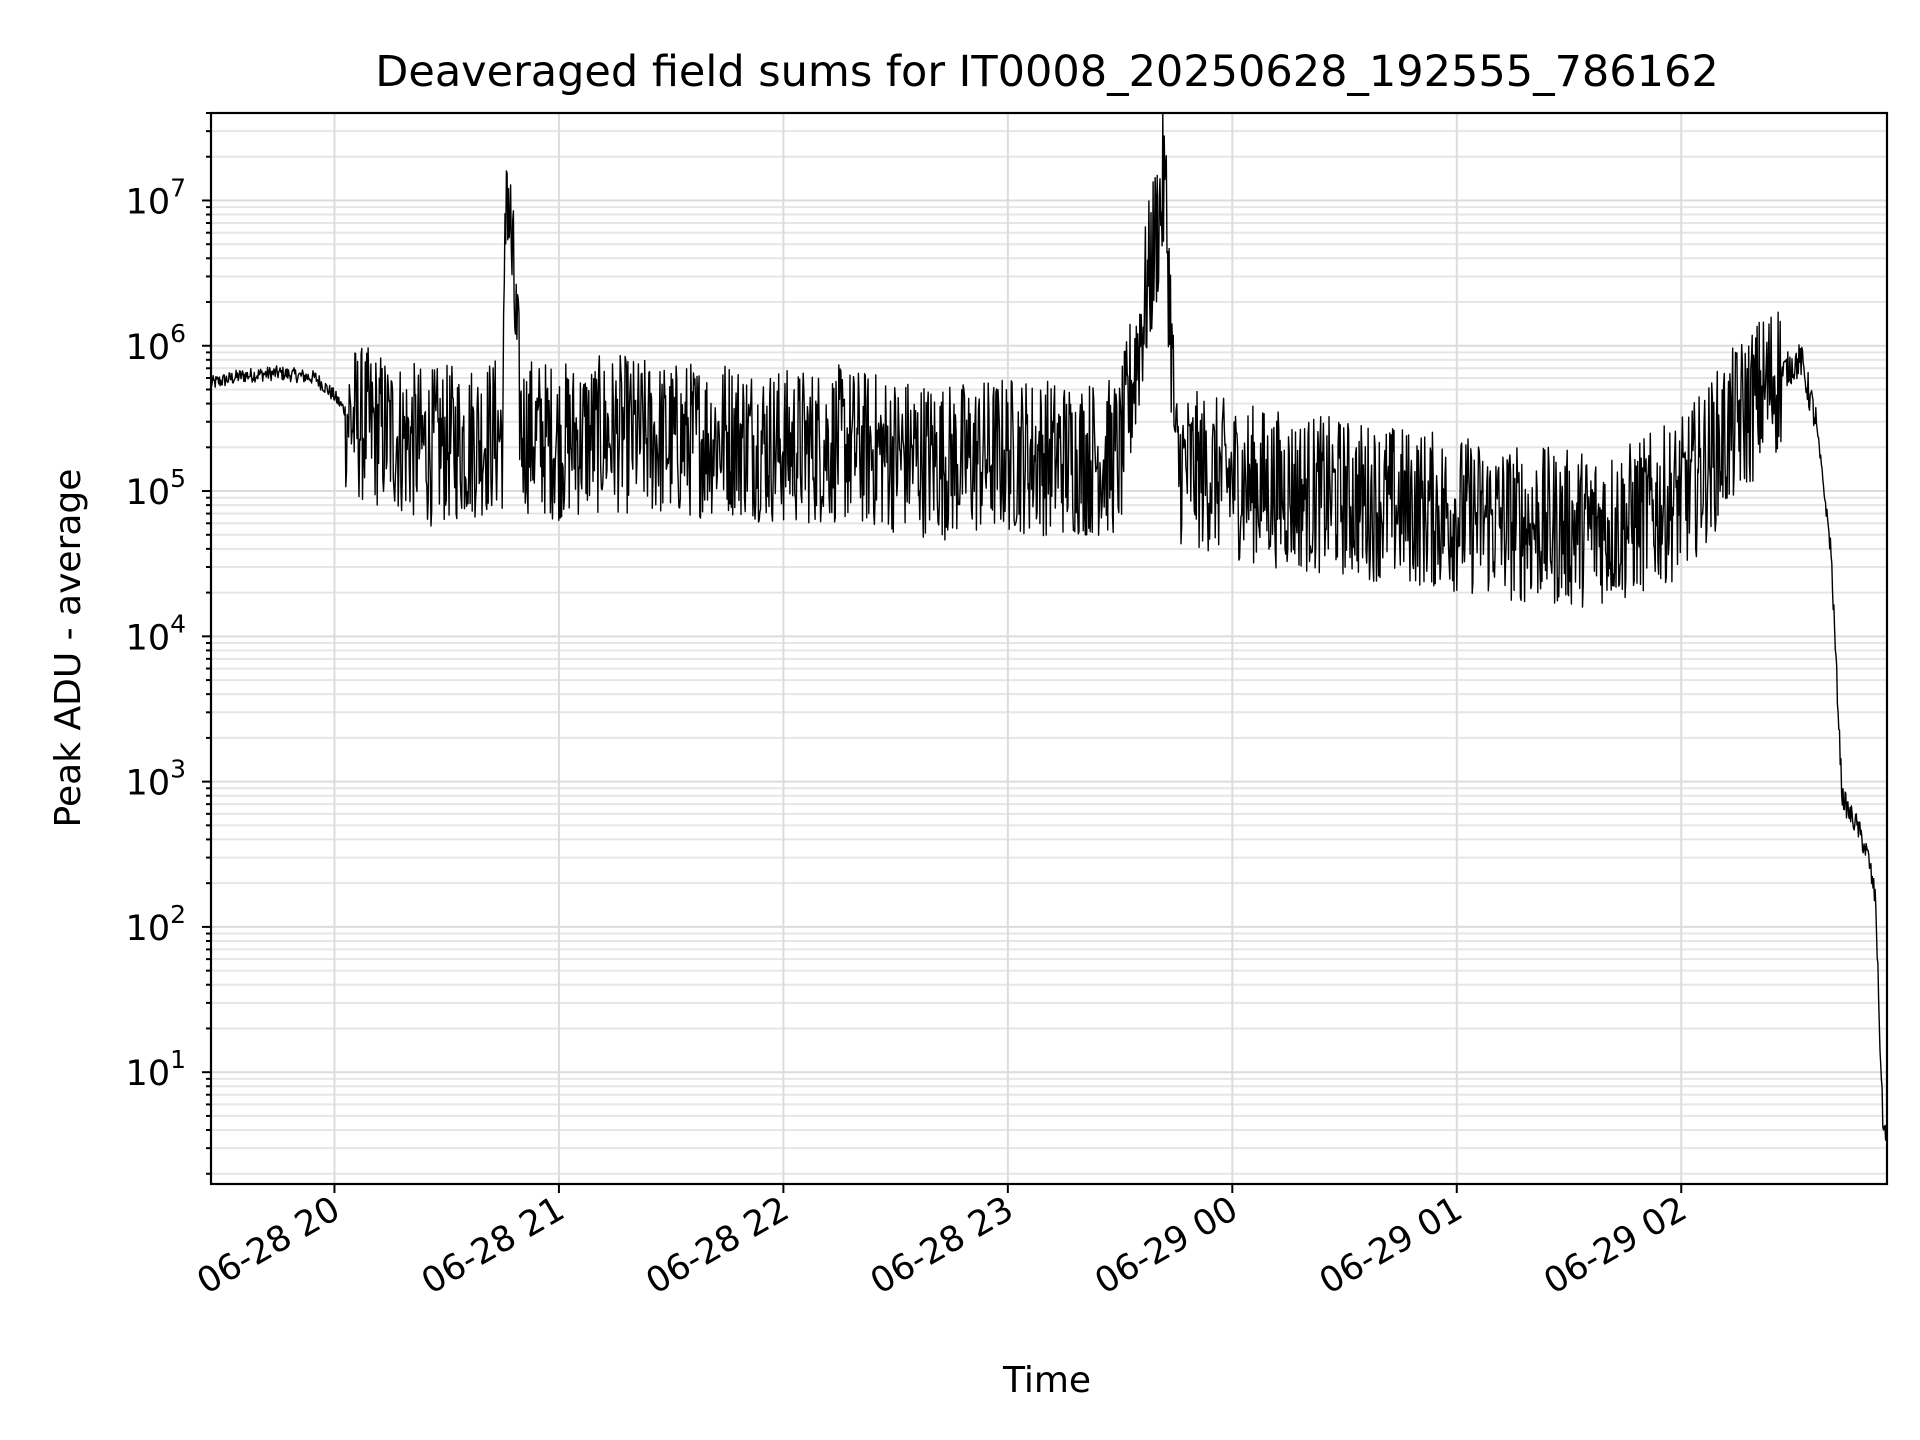 This screenshot has height=1440, width=1920. I want to click on y-tick-label: 10³, so click(156, 779).